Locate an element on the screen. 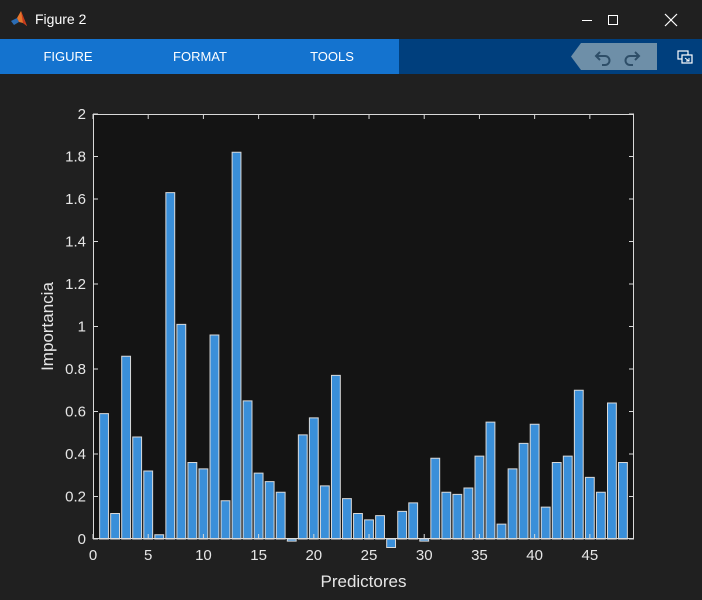  y-tick-label: 0.6 is located at coordinates (75, 412).